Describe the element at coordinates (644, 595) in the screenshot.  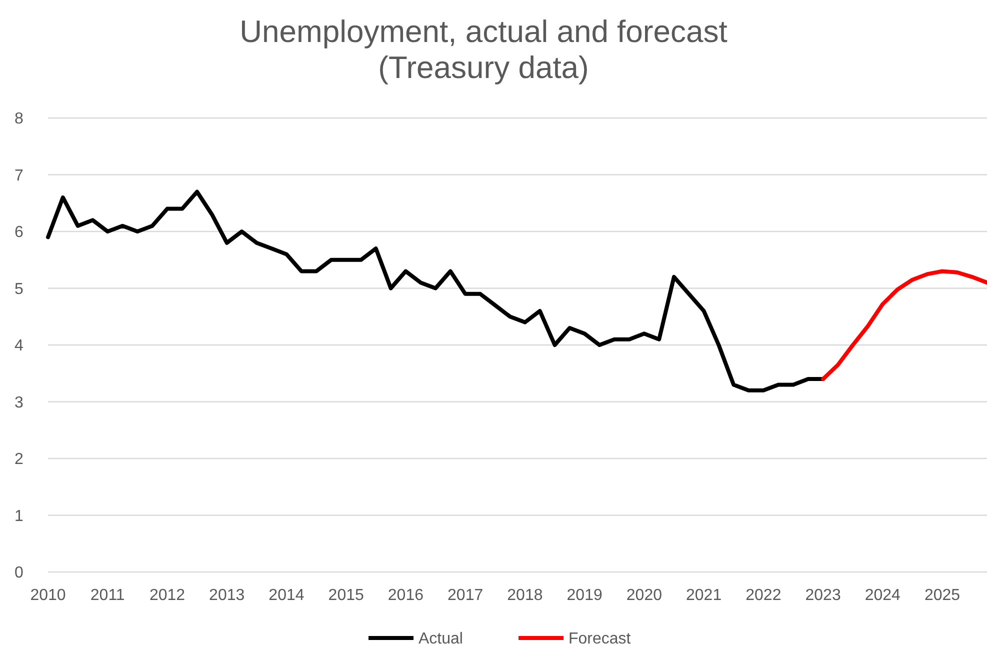
I see `x-tick-label: 2020` at that location.